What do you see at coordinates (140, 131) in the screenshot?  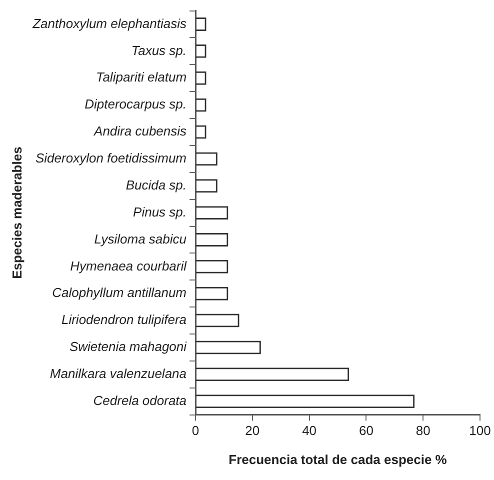 I see `y-tick-label: Andira cubensis` at bounding box center [140, 131].